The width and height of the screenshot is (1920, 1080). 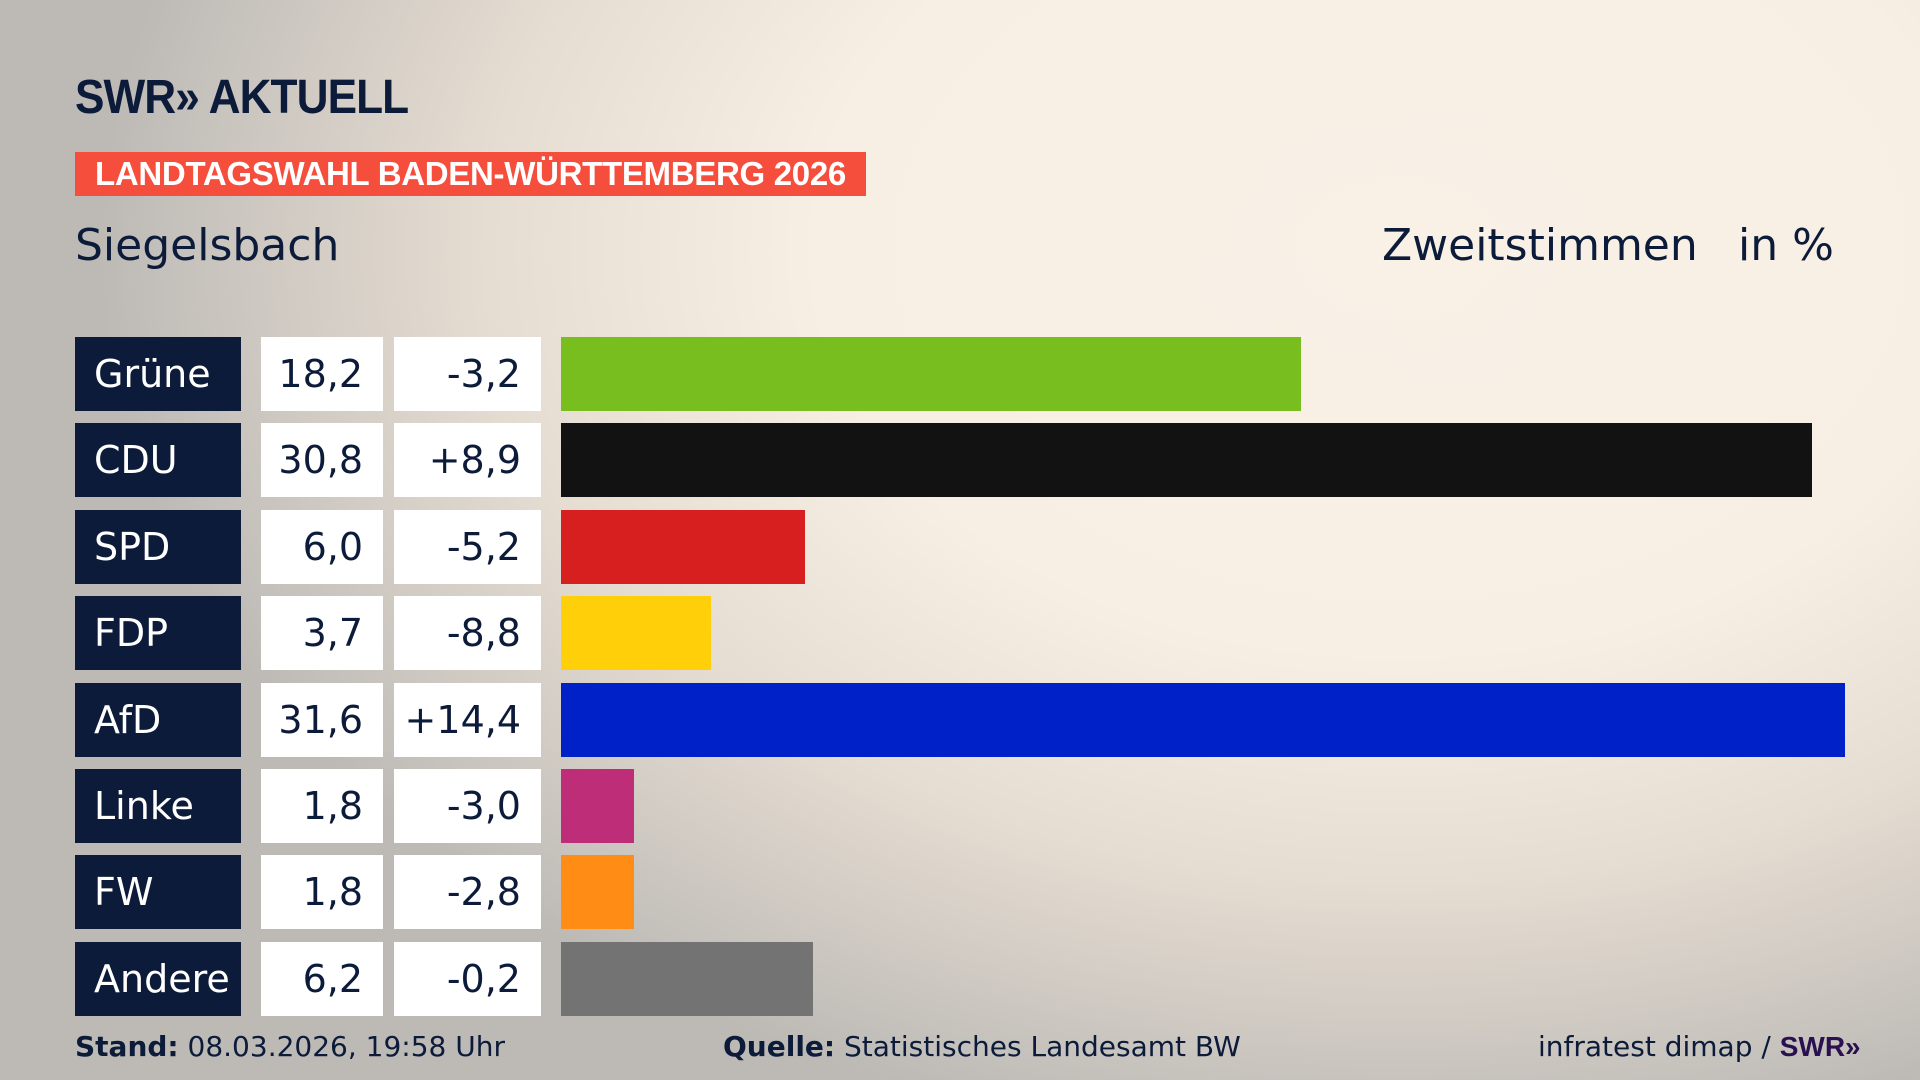 I want to click on party-label: Linke, so click(x=158, y=806).